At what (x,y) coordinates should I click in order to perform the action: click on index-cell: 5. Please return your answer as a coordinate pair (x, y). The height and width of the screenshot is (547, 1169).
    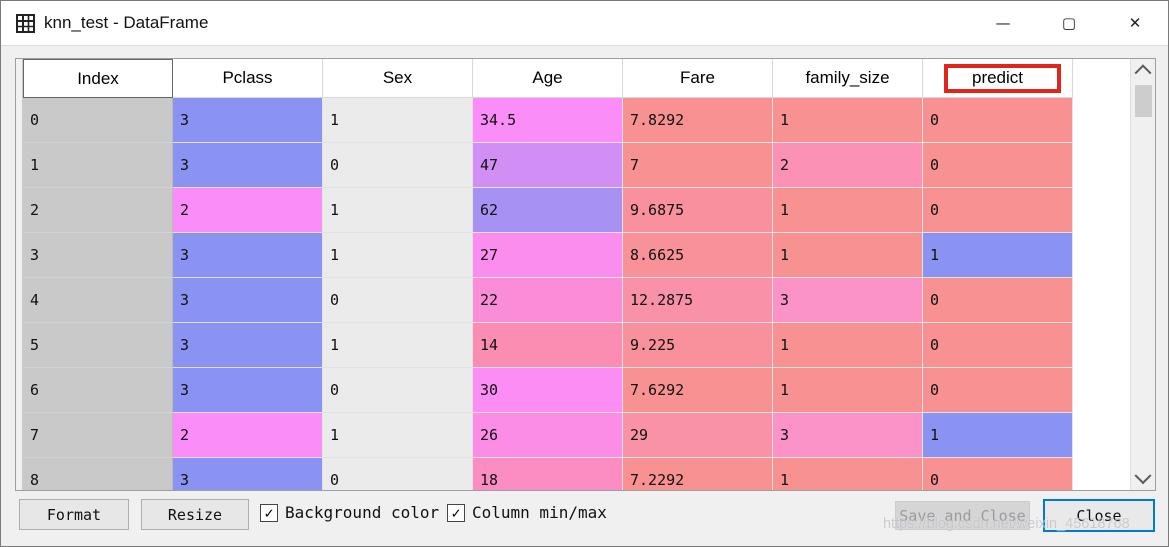
    Looking at the image, I should click on (98, 345).